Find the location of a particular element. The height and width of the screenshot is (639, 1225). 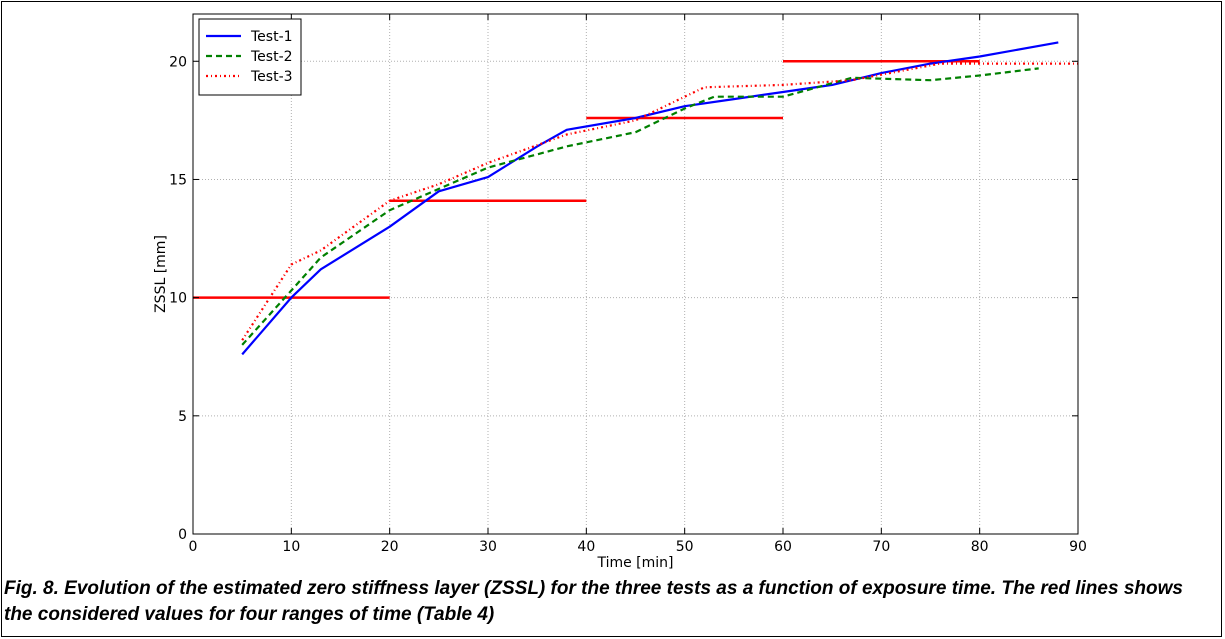

legend-label-1: Test-1 is located at coordinates (271, 37).